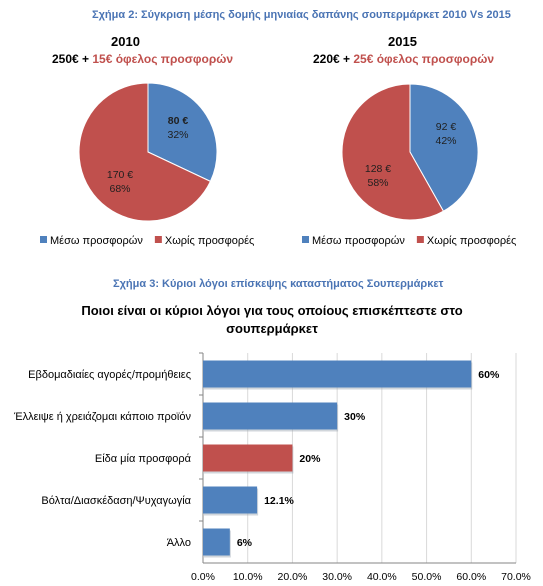 This screenshot has height=586, width=543. I want to click on bar-chart-value-label-0: 60%, so click(489, 375).